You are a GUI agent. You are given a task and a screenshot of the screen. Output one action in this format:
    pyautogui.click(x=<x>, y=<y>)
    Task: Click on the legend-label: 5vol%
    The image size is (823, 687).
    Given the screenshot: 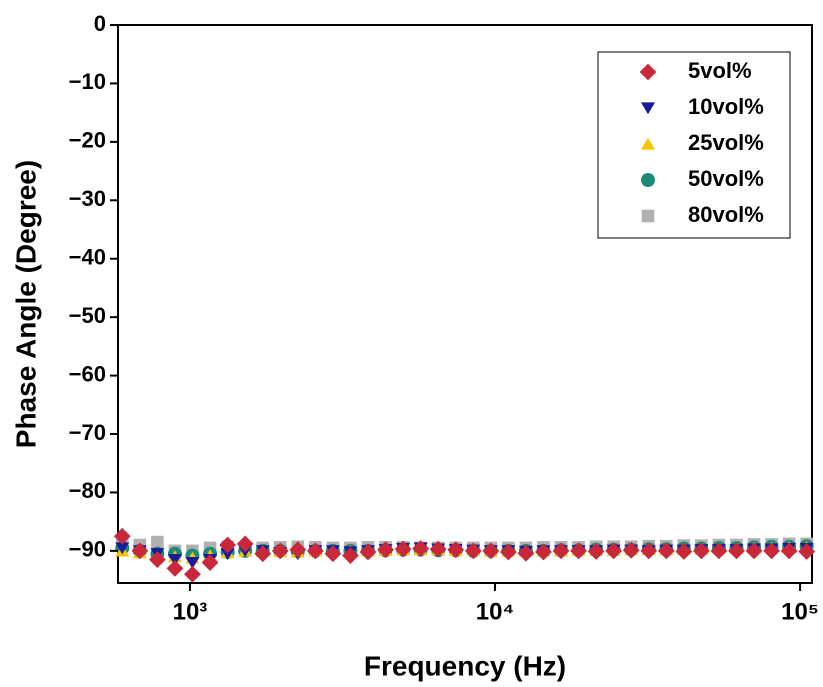 What is the action you would take?
    pyautogui.click(x=720, y=70)
    